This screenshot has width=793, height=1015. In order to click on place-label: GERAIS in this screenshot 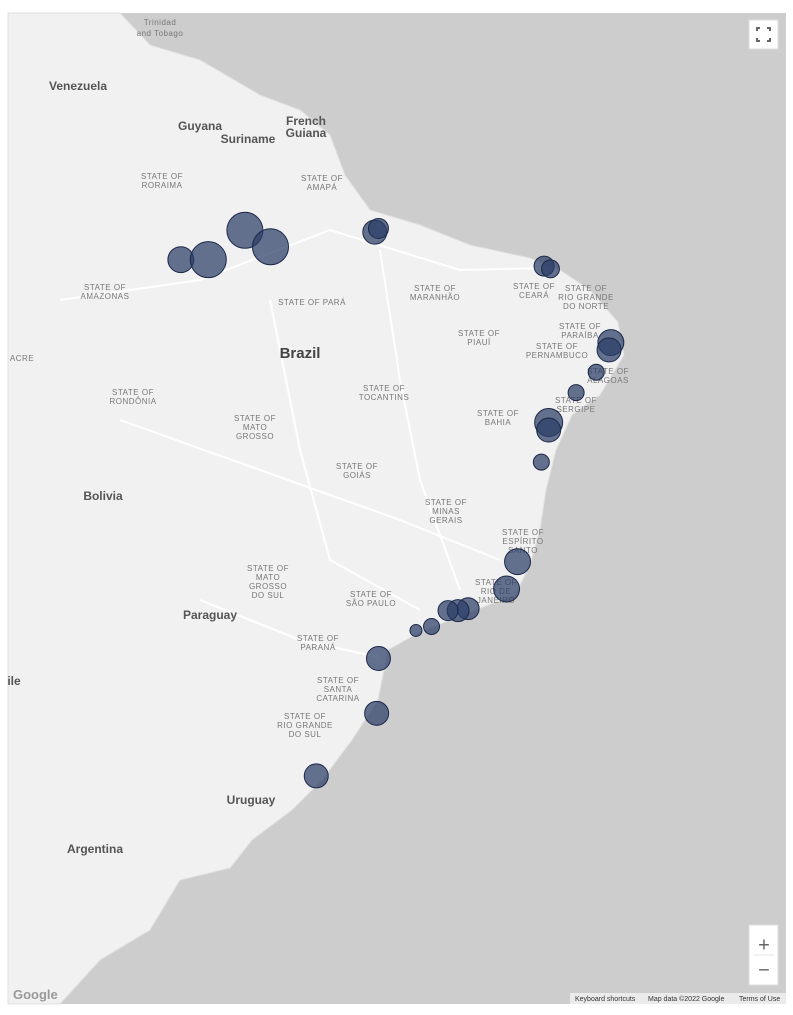, I will do `click(445, 520)`.